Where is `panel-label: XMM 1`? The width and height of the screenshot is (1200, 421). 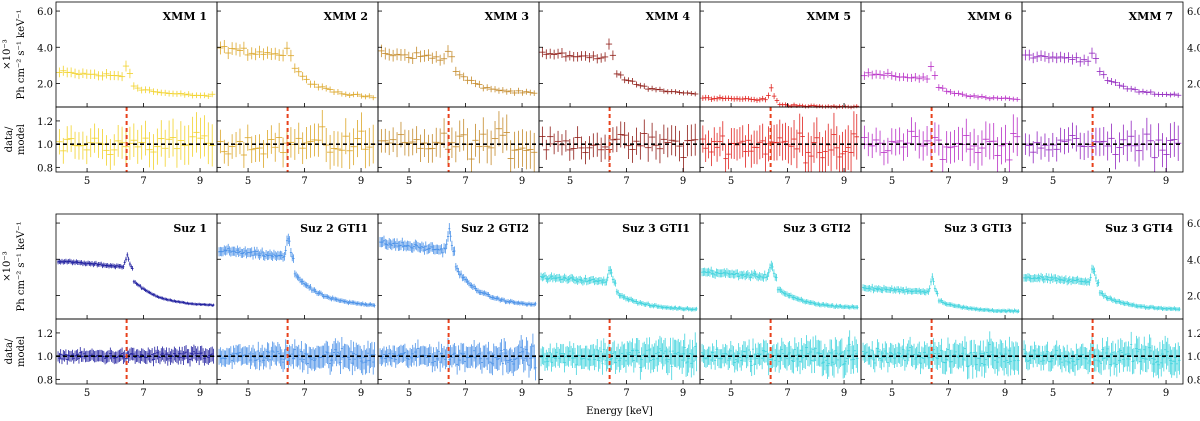
panel-label: XMM 1 is located at coordinates (185, 16).